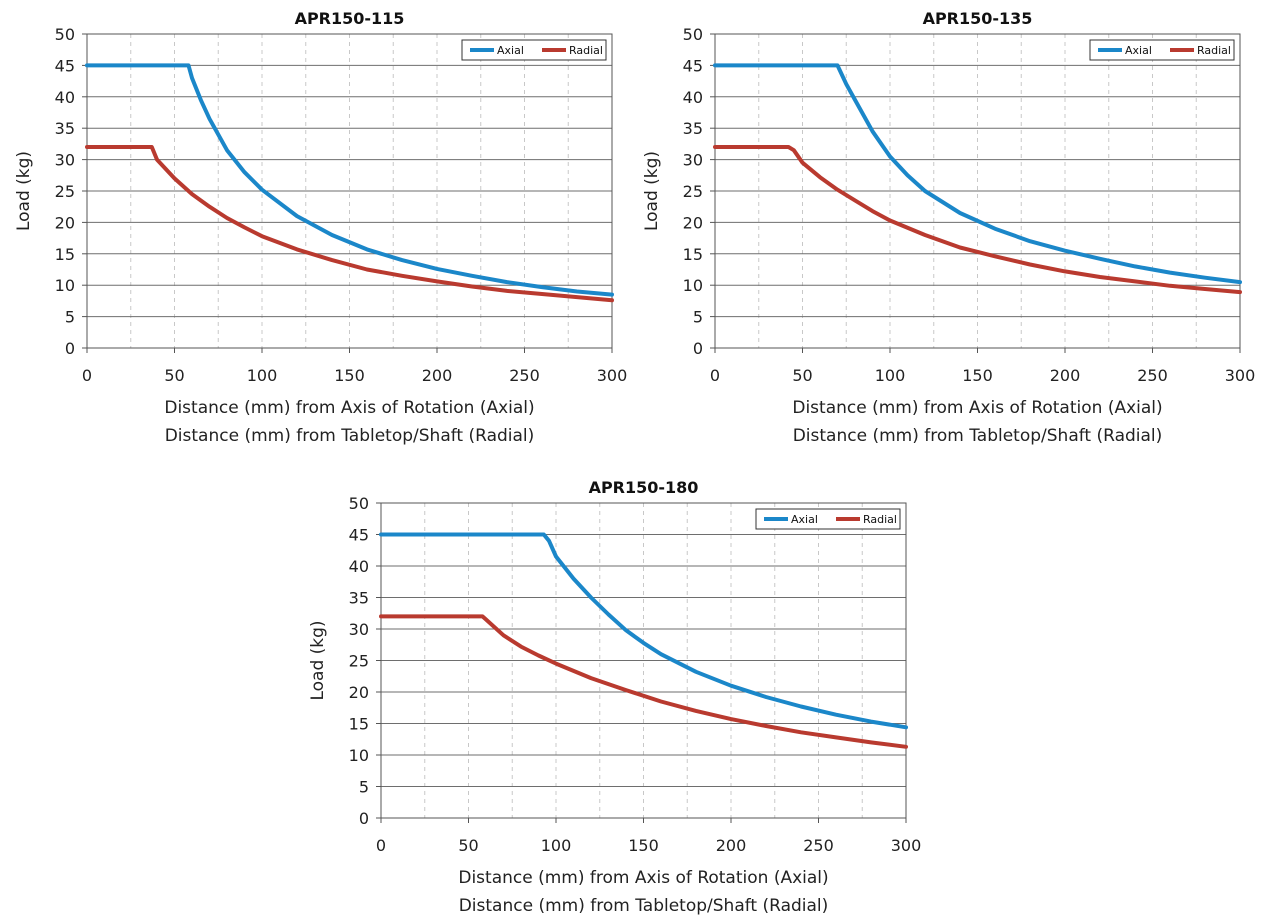 This screenshot has width=1270, height=918. I want to click on chart-title: APR150-180, so click(644, 487).